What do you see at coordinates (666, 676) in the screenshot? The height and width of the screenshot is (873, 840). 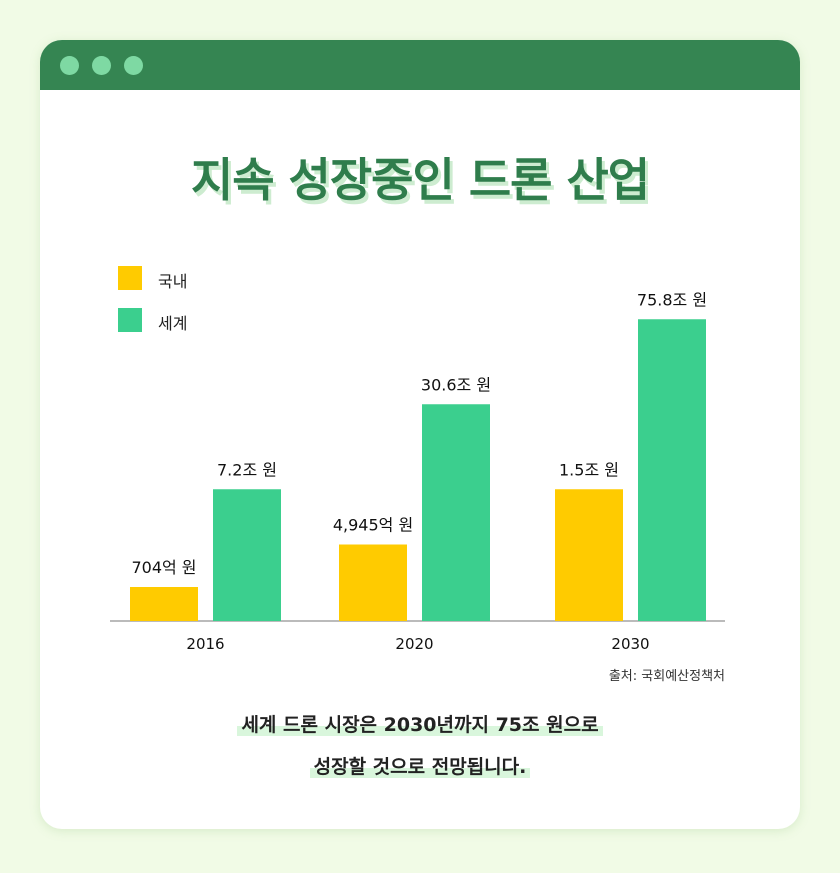 I see `source-note: 출처: 국회예산정책처` at bounding box center [666, 676].